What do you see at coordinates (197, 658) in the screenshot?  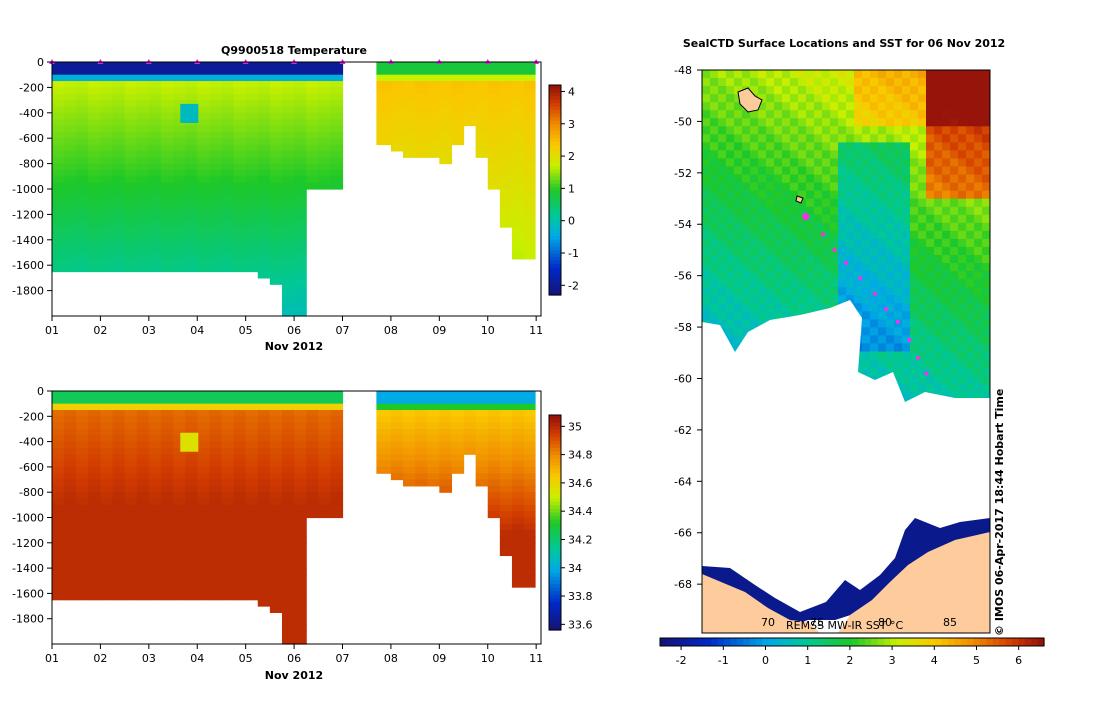 I see `x-tick-label: 04` at bounding box center [197, 658].